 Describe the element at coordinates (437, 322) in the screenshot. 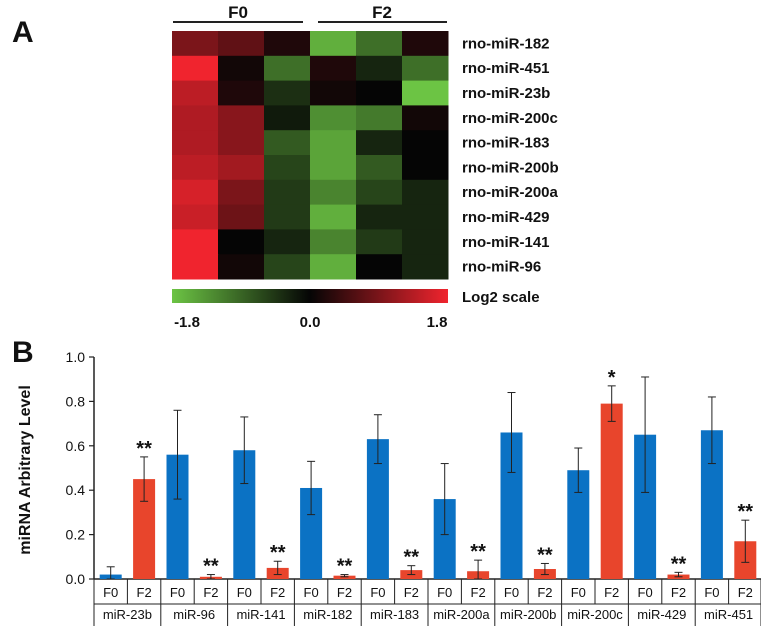

I see `scale-tick-max: 1.8` at that location.